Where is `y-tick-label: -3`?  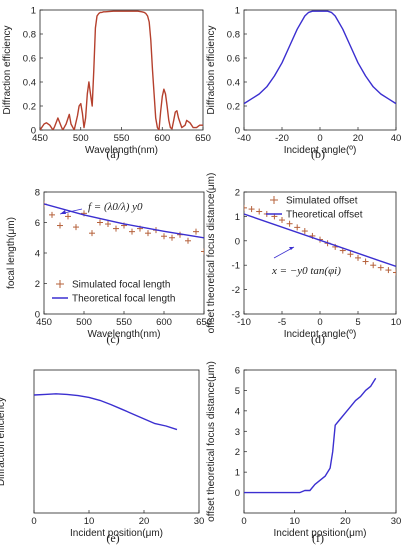
y-tick-label: -3 is located at coordinates (236, 315).